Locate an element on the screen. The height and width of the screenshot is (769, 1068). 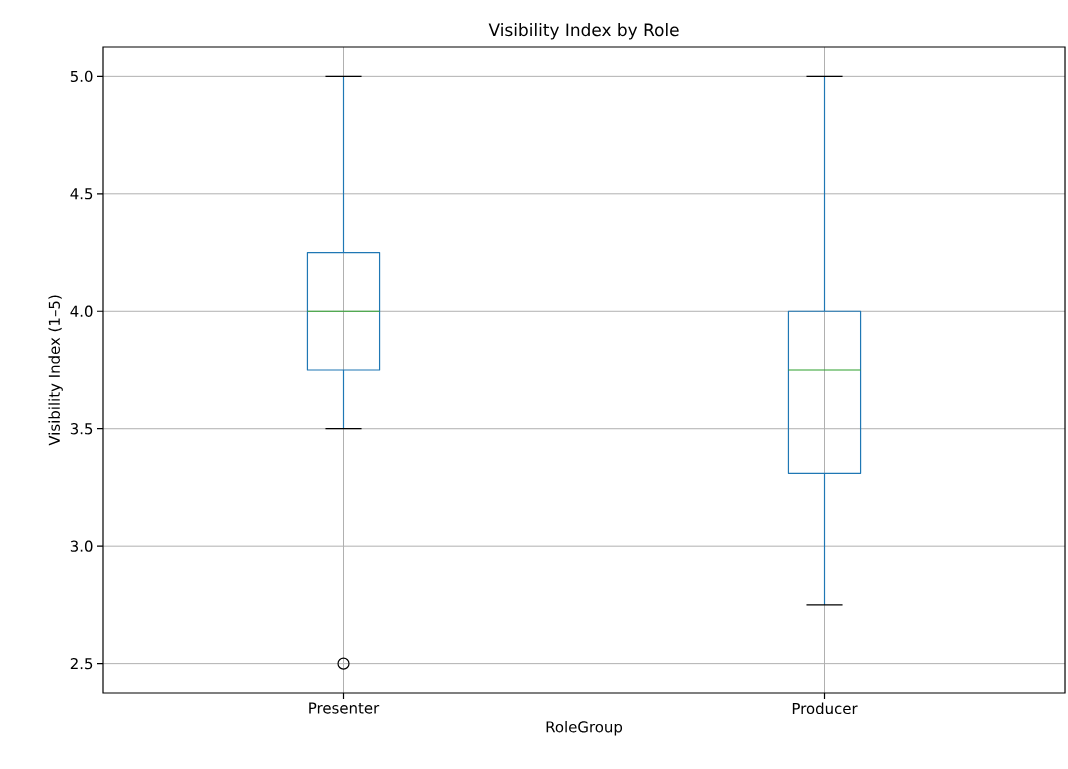
x-axis-title: RoleGroup is located at coordinates (584, 728).